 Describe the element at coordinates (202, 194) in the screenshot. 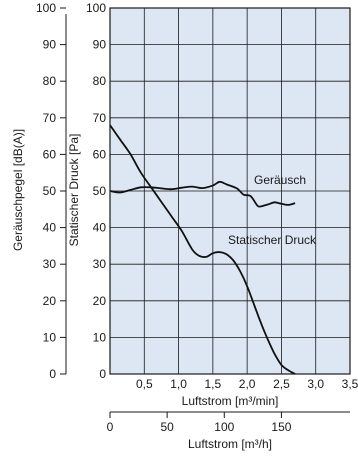

I see `noise-curve` at that location.